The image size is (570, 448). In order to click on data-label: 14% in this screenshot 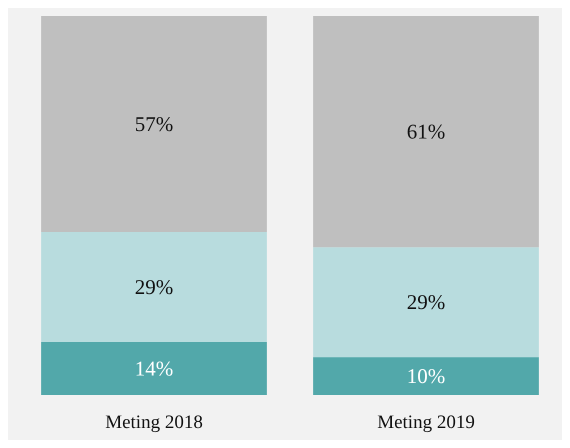, I will do `click(154, 368)`.